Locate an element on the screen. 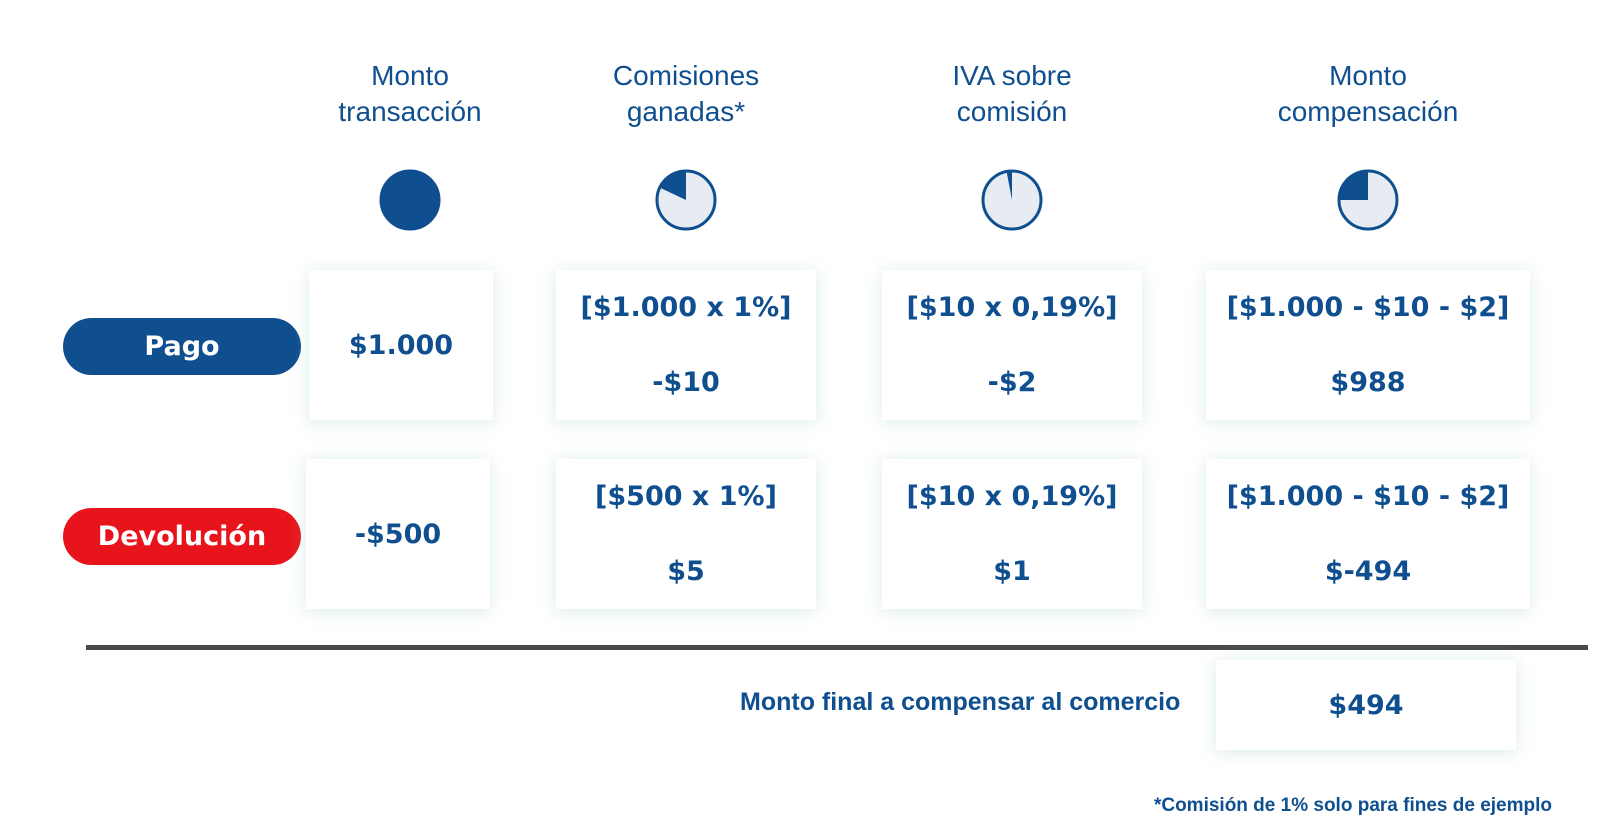 The width and height of the screenshot is (1600, 830). column-header-monto-transaccion: Monto transacción is located at coordinates (410, 94).